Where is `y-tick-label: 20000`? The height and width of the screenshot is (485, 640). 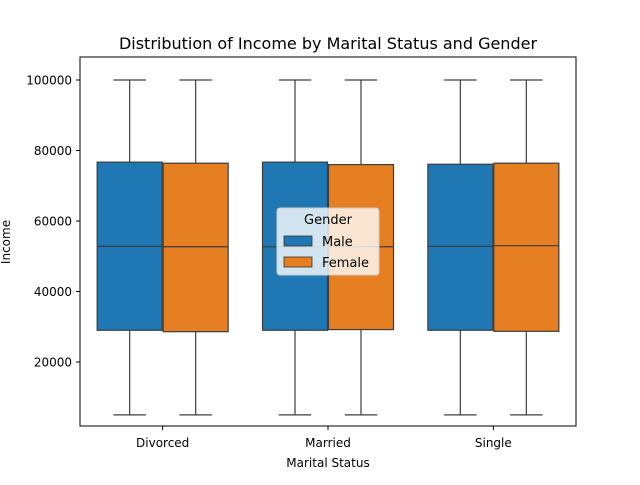 y-tick-label: 20000 is located at coordinates (53, 363).